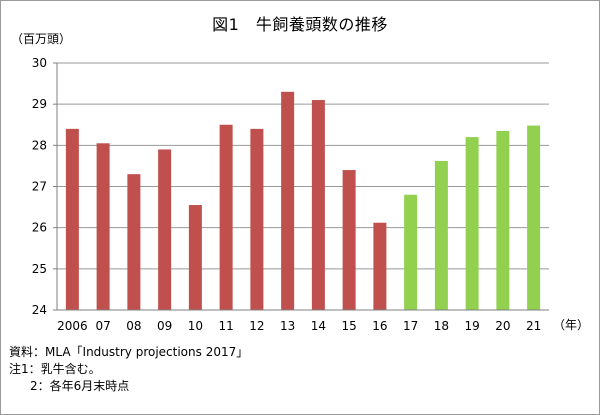  What do you see at coordinates (287, 326) in the screenshot?
I see `x-tick-label: 13` at bounding box center [287, 326].